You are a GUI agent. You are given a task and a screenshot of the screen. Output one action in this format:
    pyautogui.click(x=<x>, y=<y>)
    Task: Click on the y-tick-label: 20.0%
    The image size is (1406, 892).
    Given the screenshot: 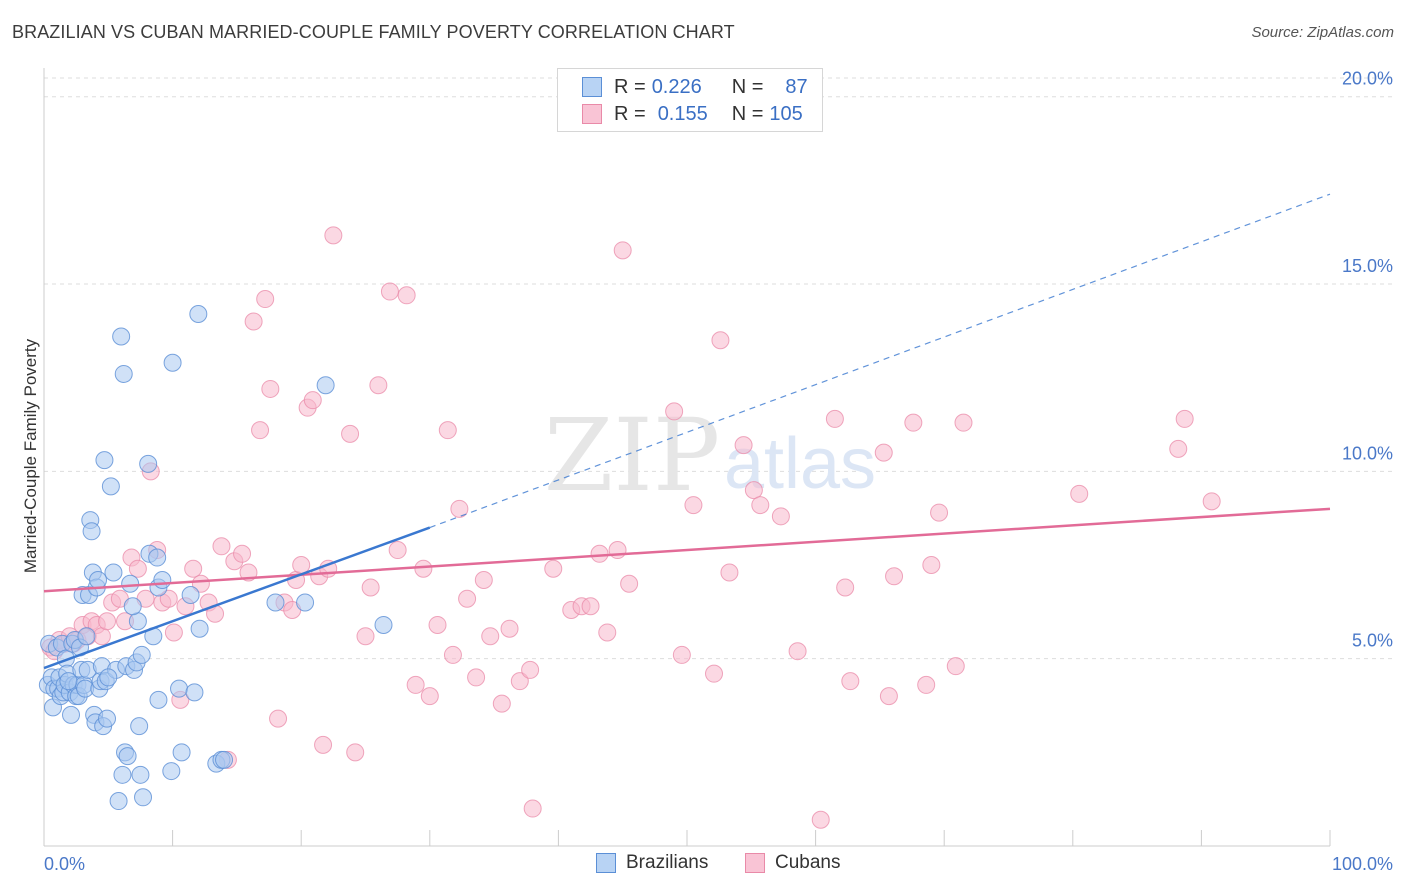 What is the action you would take?
    pyautogui.click(x=1367, y=79)
    